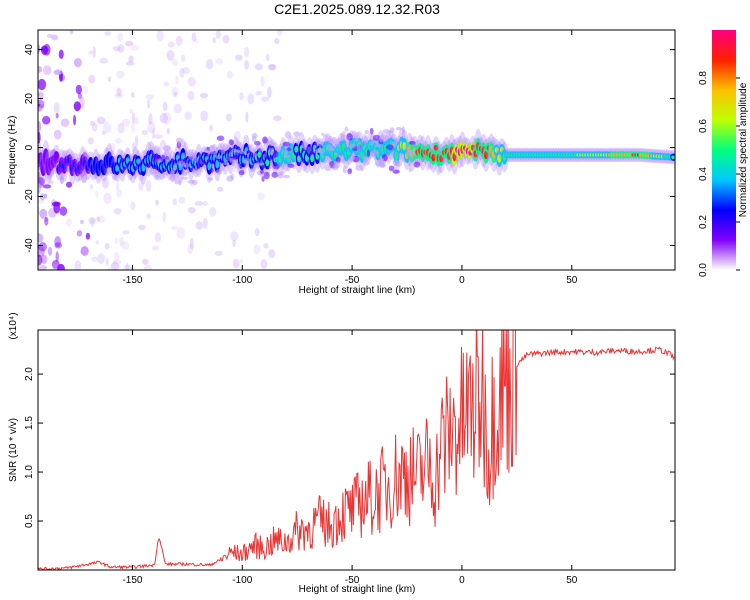 The height and width of the screenshot is (600, 750). I want to click on spectrogram-x-label: Height of straight line (km), so click(357, 290).